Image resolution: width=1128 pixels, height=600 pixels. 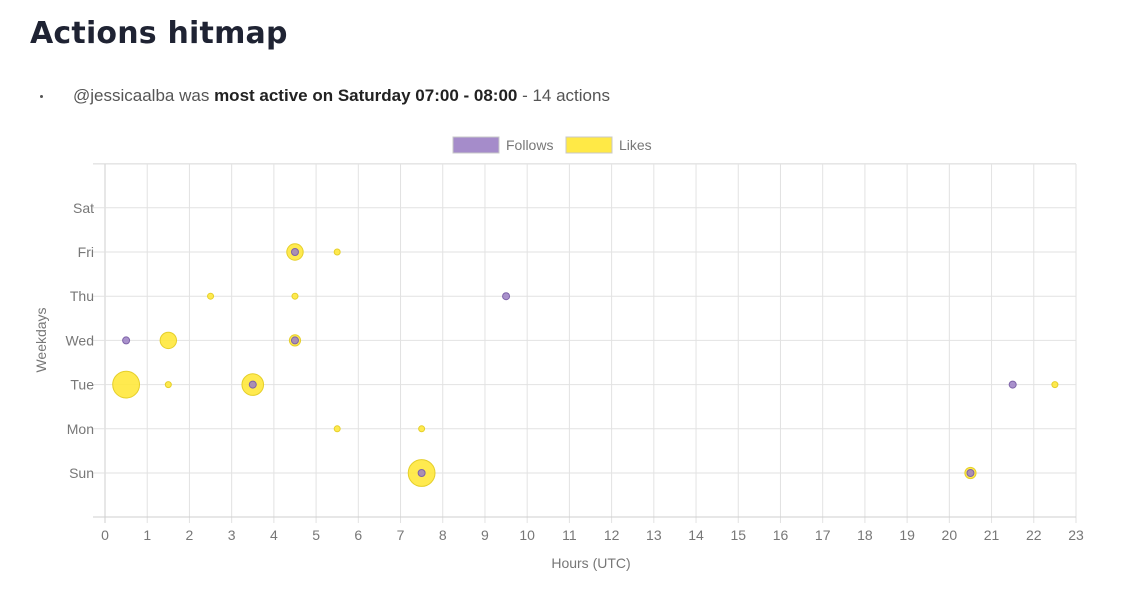 I want to click on x-axis-label: Hours (UTC), so click(x=590, y=563).